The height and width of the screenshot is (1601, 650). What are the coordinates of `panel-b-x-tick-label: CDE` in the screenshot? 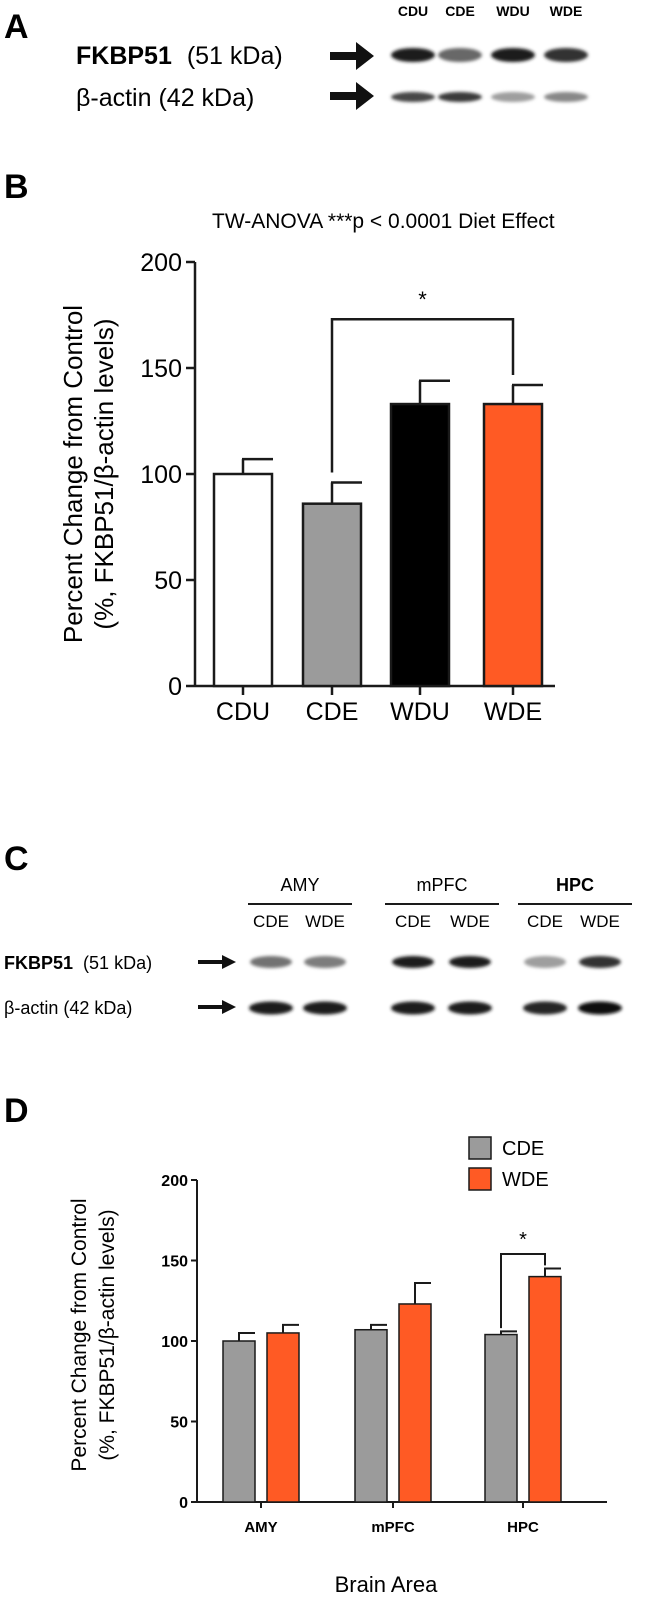 It's located at (332, 712).